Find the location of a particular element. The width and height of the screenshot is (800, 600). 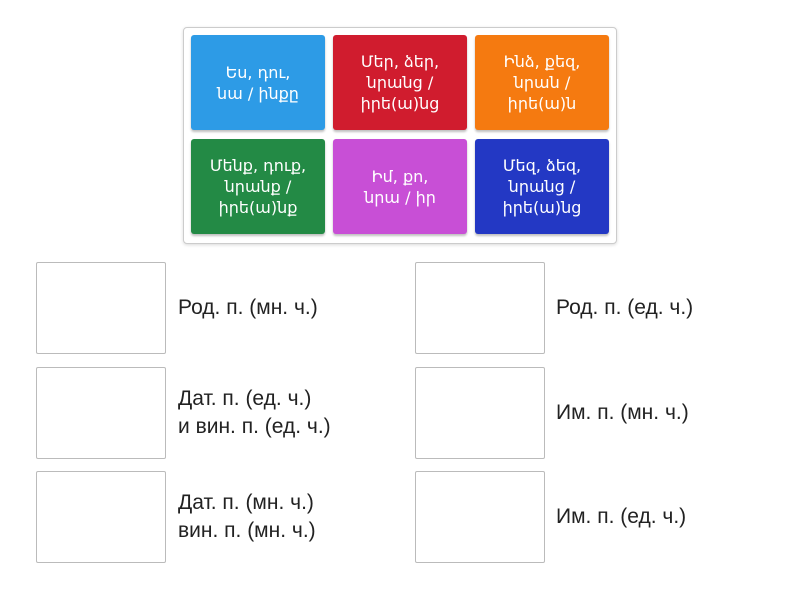

target-label-2: Род. п. (ед. ч.) is located at coordinates (625, 307).